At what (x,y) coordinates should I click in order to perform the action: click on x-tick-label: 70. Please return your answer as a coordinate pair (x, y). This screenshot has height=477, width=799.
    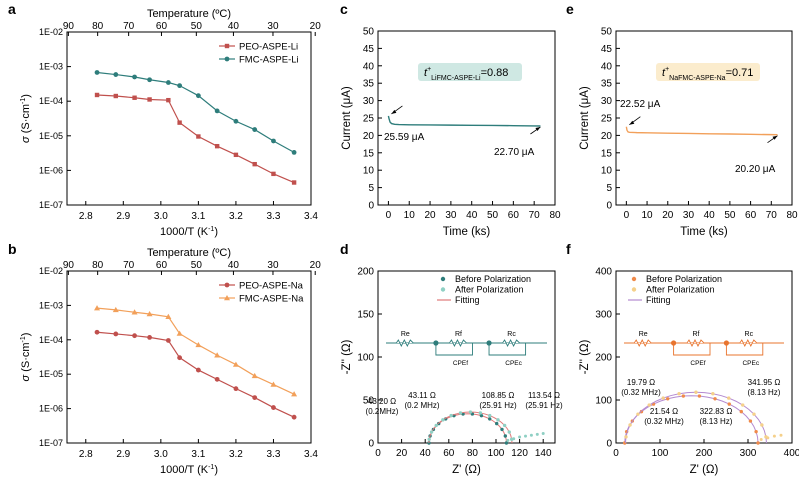
    Looking at the image, I should click on (535, 215).